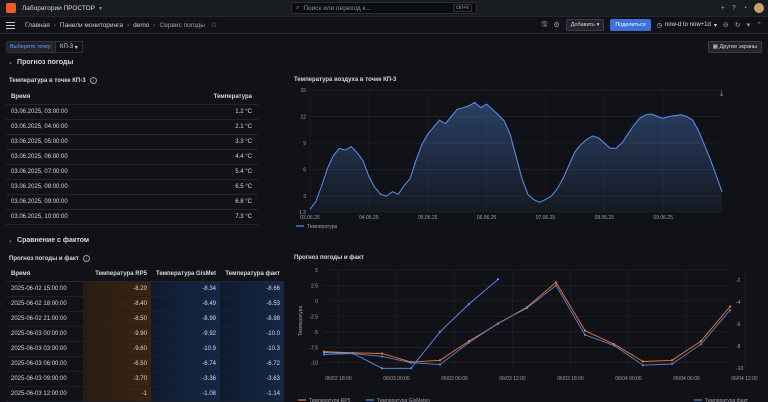  Describe the element at coordinates (737, 25) in the screenshot. I see `refresh-icon: ↻` at that location.